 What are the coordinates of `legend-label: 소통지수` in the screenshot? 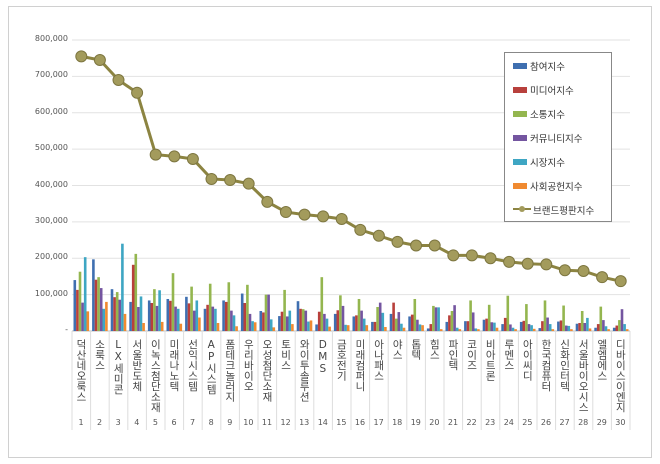 It's located at (547, 115).